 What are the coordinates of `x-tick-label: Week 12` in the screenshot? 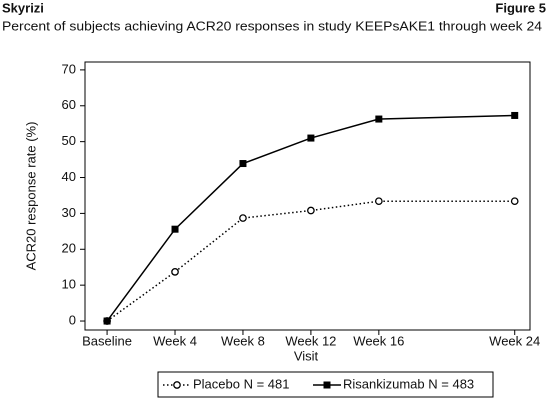 It's located at (310, 340).